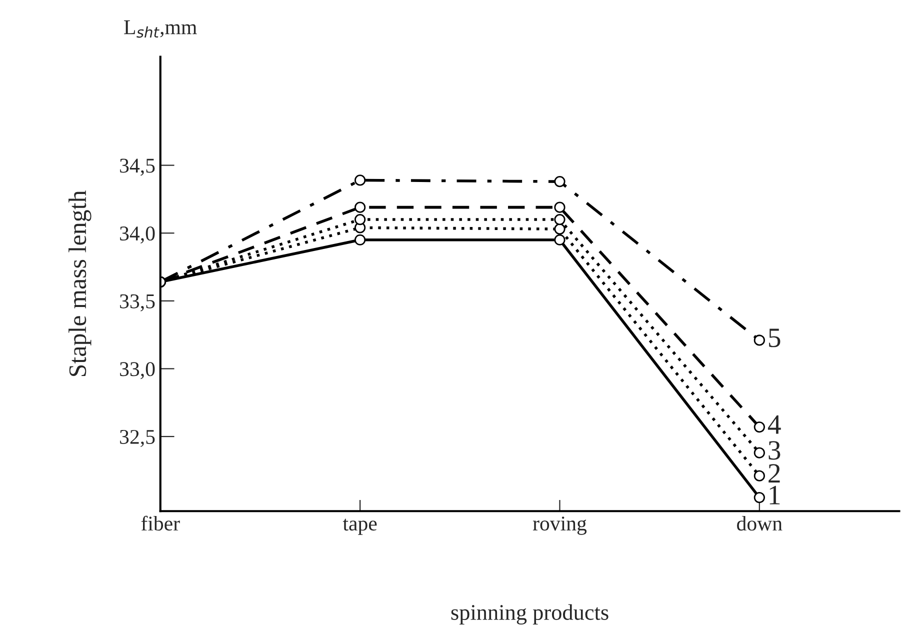 The width and height of the screenshot is (901, 631). Describe the element at coordinates (137, 303) in the screenshot. I see `y-tick-label: 33,5` at that location.